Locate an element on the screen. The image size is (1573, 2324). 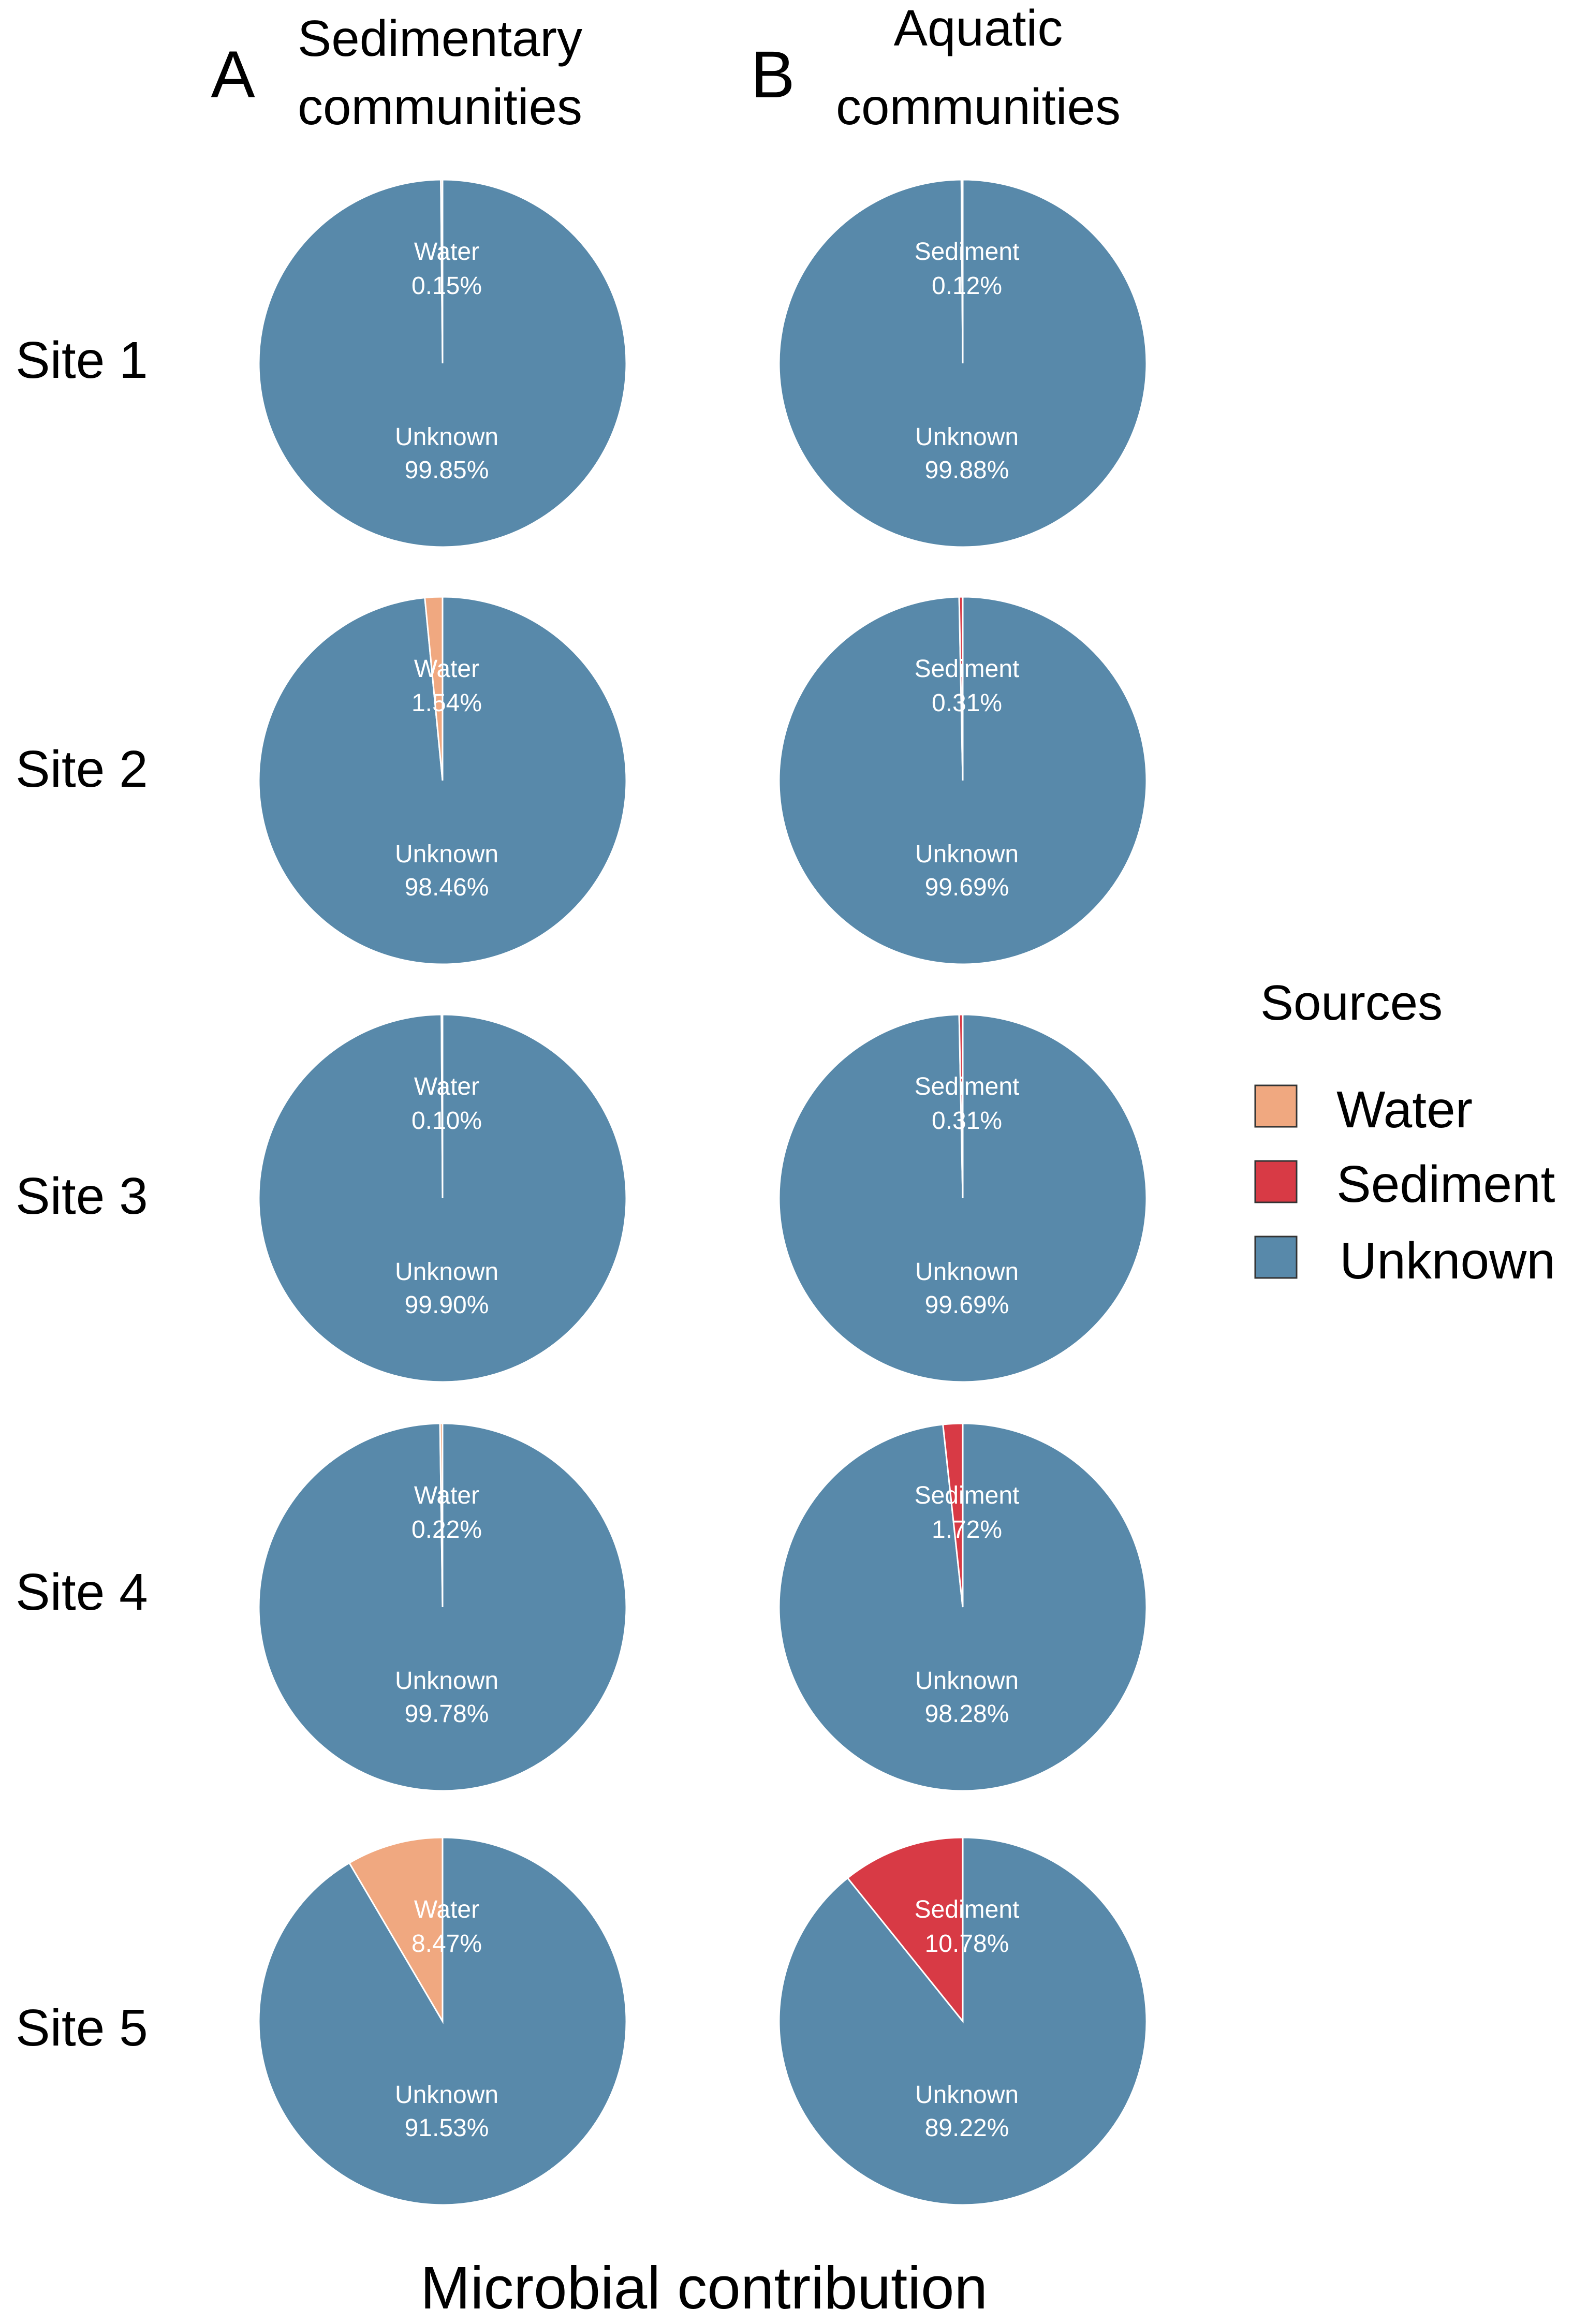
panel-title-a-line2: communities is located at coordinates (440, 106).